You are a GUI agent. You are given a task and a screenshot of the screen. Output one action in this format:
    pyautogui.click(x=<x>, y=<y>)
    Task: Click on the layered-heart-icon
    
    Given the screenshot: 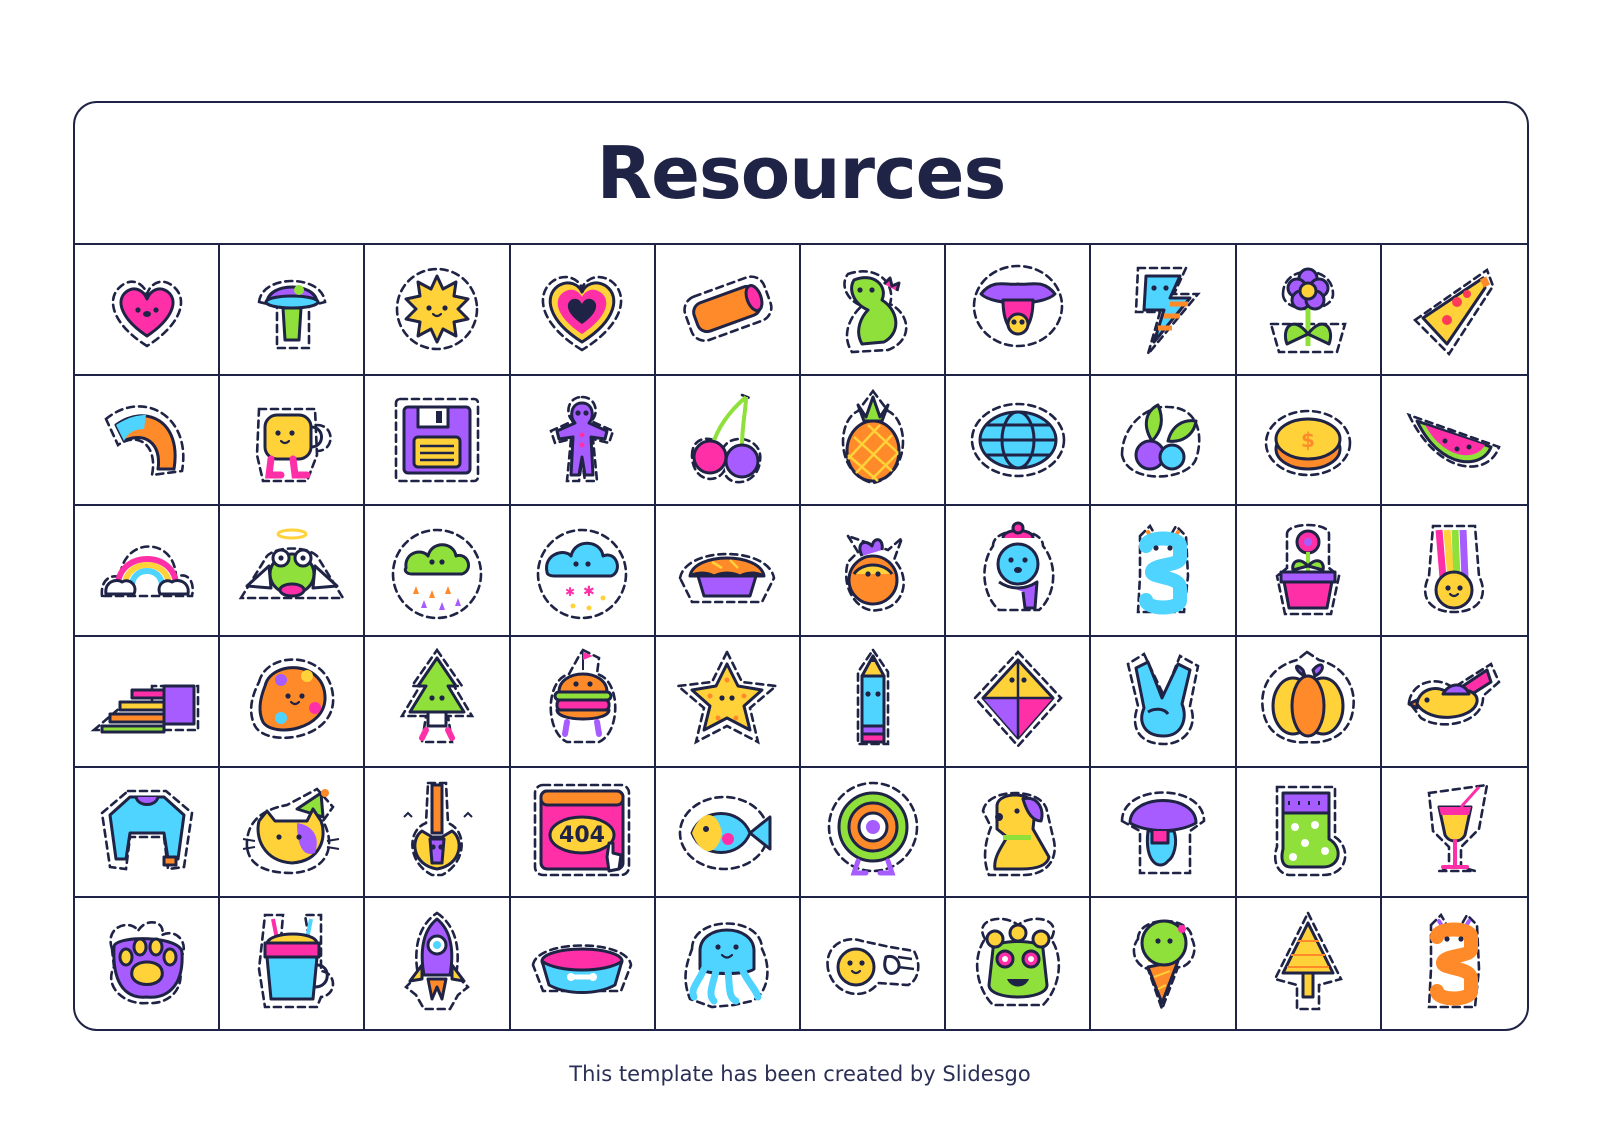 What is the action you would take?
    pyautogui.click(x=582, y=314)
    